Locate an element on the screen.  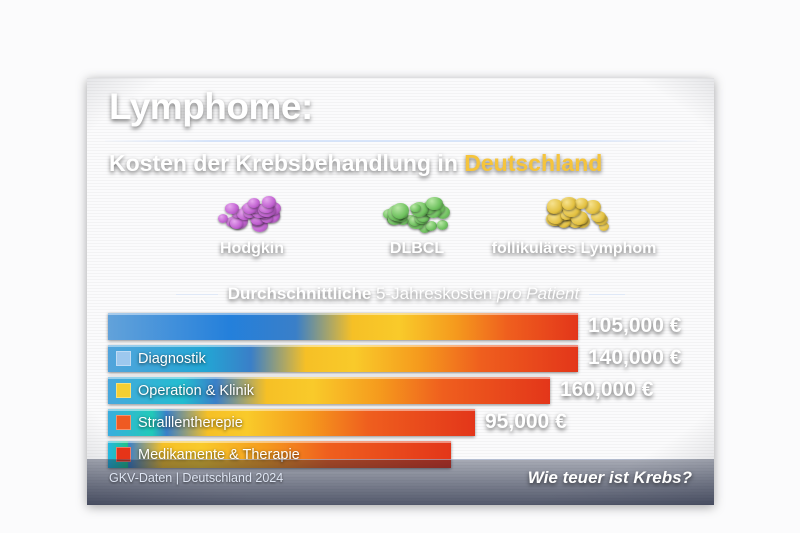
legend-item-3: Stralllentherepie is located at coordinates (179, 422).